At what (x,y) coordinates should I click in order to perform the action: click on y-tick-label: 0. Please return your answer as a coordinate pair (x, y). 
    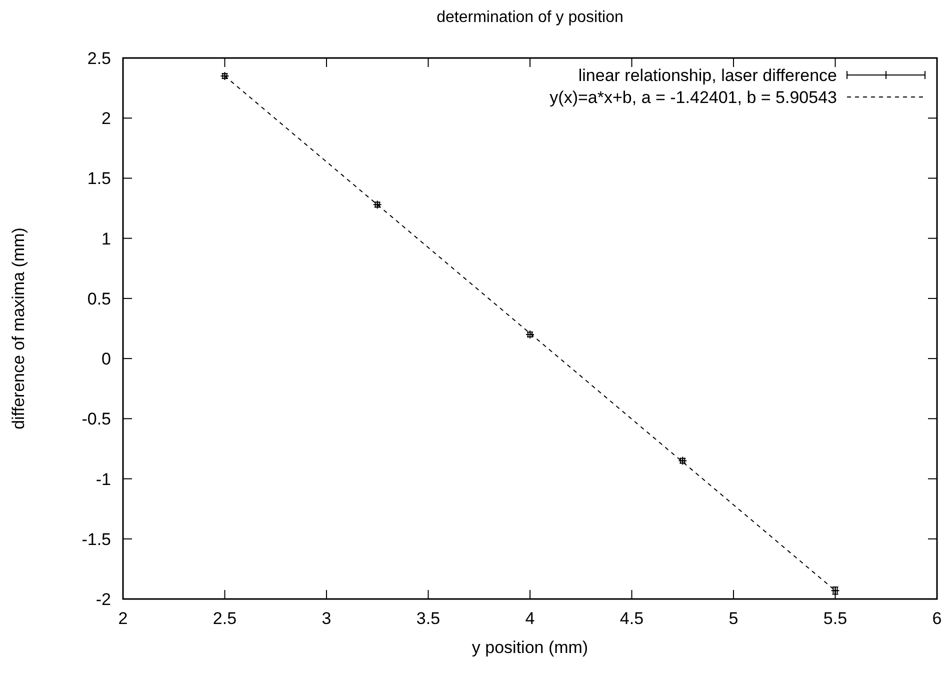
    Looking at the image, I should click on (106, 359).